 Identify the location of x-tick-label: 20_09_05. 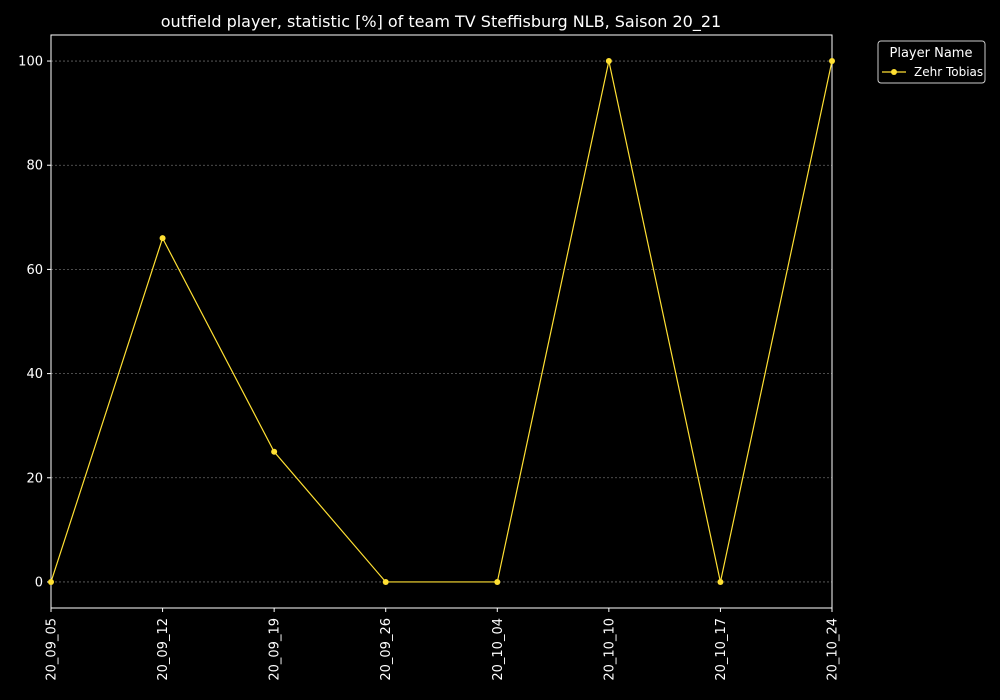
(52, 649).